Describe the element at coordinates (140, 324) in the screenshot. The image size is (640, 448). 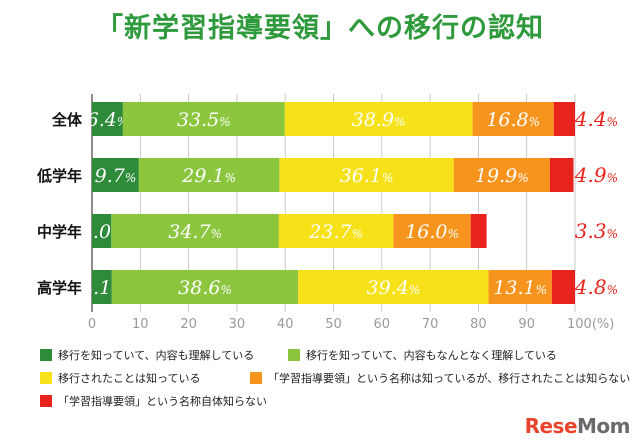
I see `x-tick-label: 10` at that location.